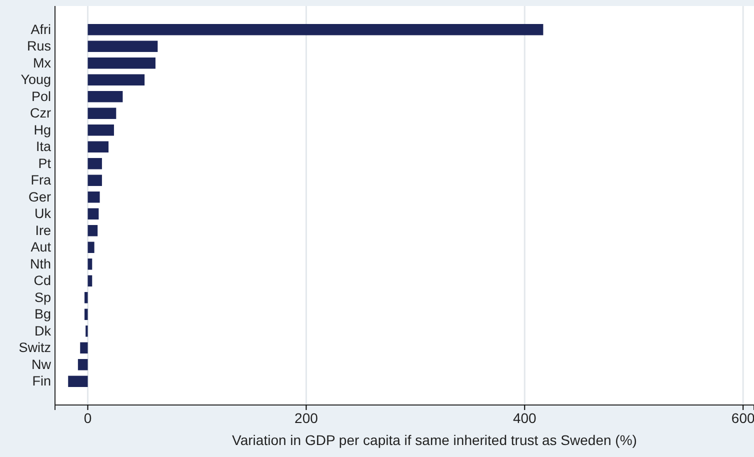  Describe the element at coordinates (306, 418) in the screenshot. I see `x-tick-label: 200` at that location.